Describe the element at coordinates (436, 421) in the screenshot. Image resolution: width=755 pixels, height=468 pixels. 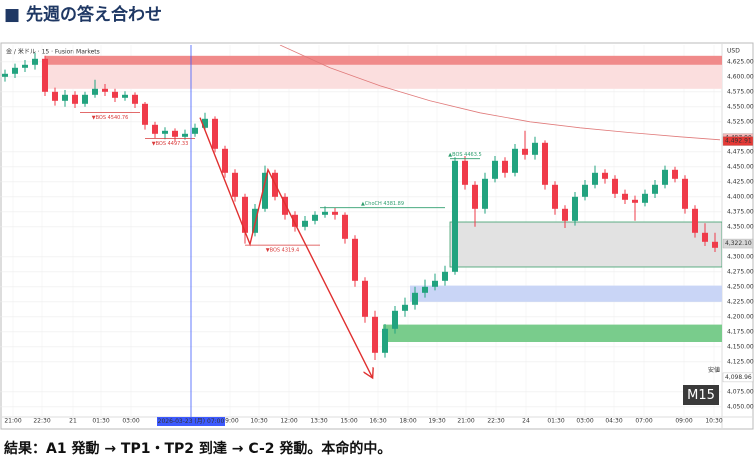
I see `x-tick-label: 19:30` at that location.